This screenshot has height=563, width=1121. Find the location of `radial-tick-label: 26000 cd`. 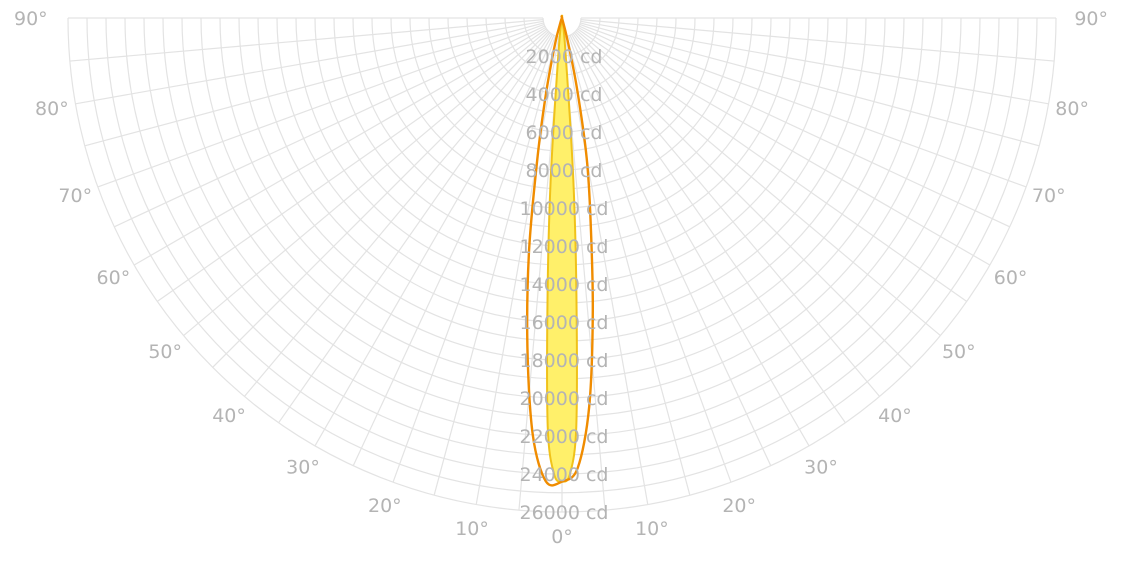

radial-tick-label: 26000 cd is located at coordinates (564, 513).